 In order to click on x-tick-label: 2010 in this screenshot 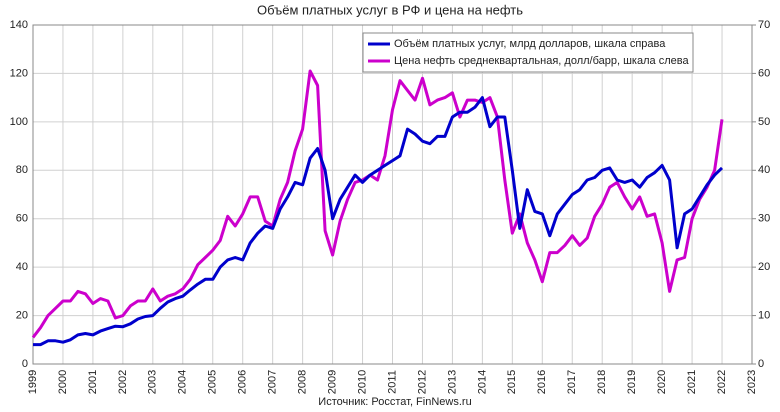, I will do `click(362, 382)`.